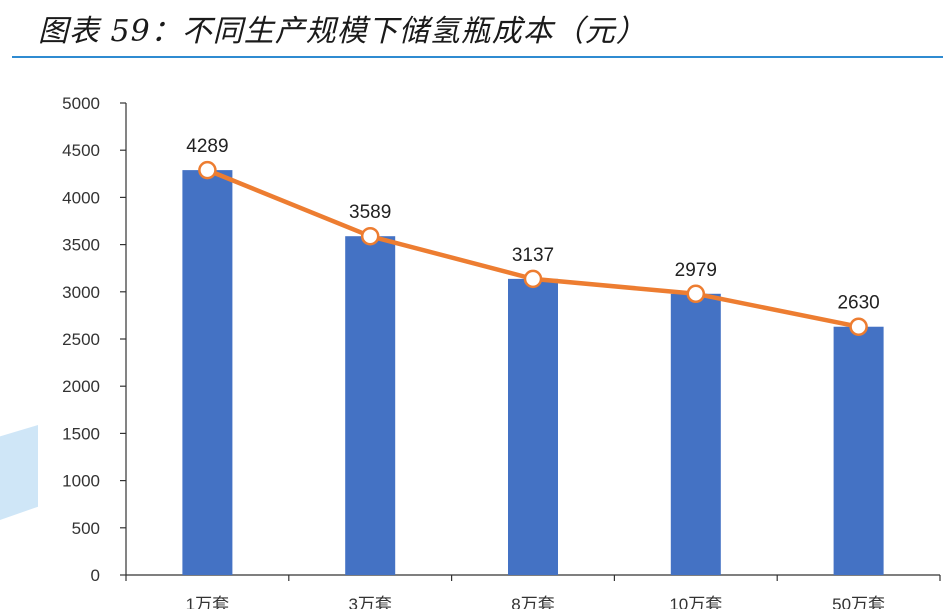 The width and height of the screenshot is (943, 609). Describe the element at coordinates (858, 602) in the screenshot. I see `x-tick-label: 50万套` at that location.